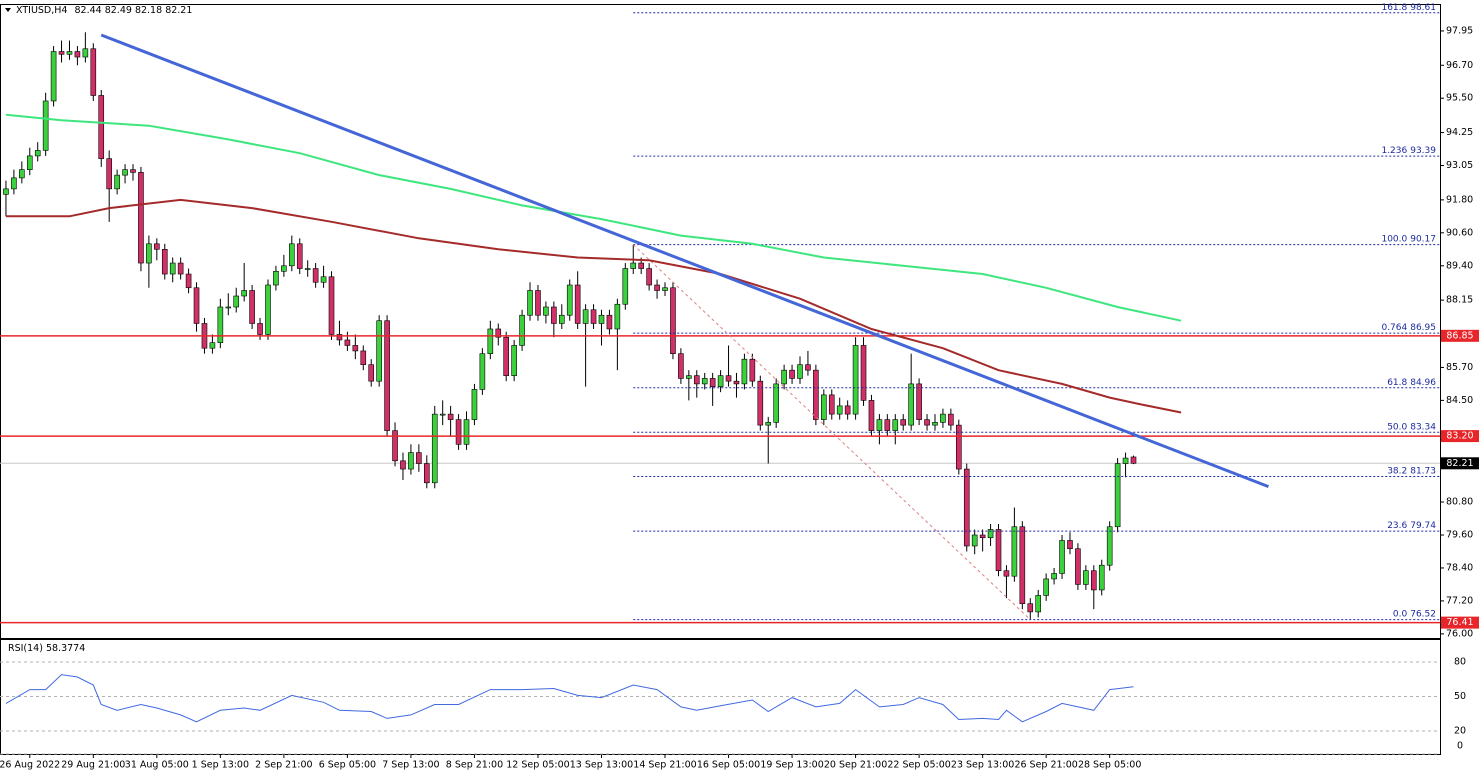  Describe the element at coordinates (1423, 526) in the screenshot. I see `fib-price: 79.74` at that location.